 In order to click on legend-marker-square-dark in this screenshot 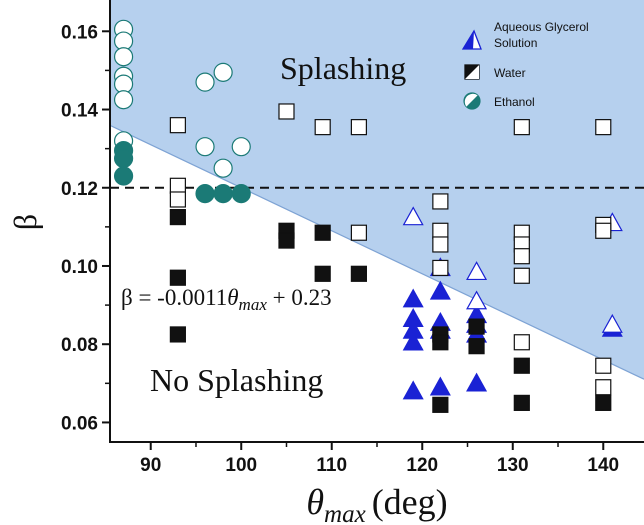, I will do `click(472, 72)`.